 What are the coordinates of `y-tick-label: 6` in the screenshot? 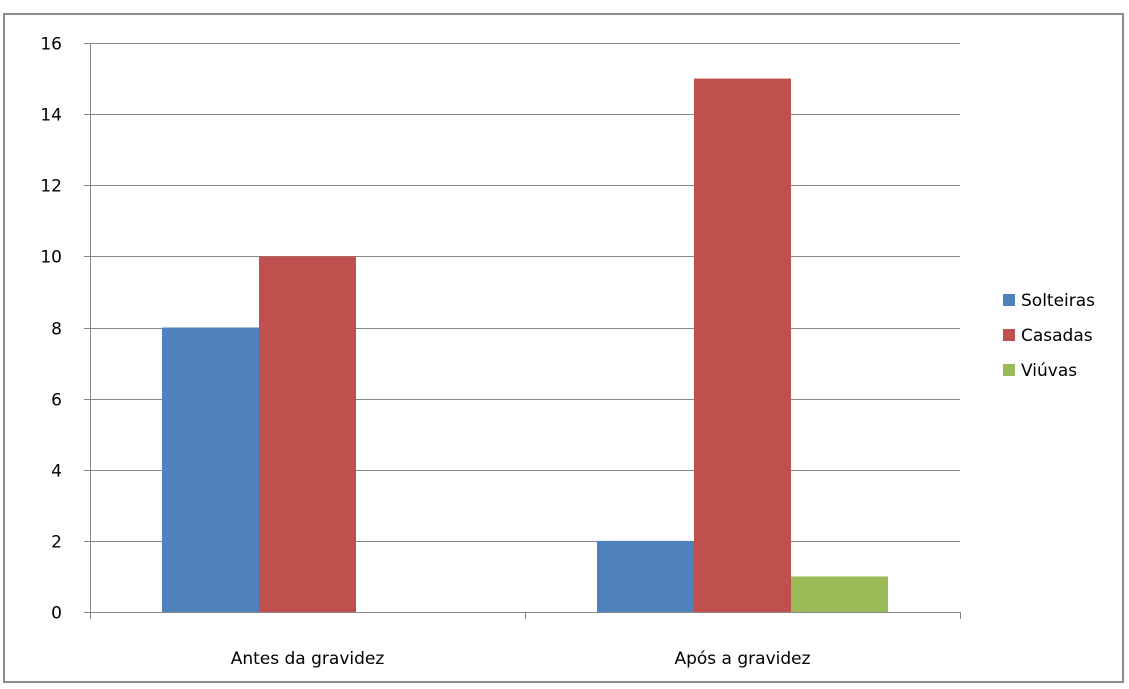 It's located at (56, 401).